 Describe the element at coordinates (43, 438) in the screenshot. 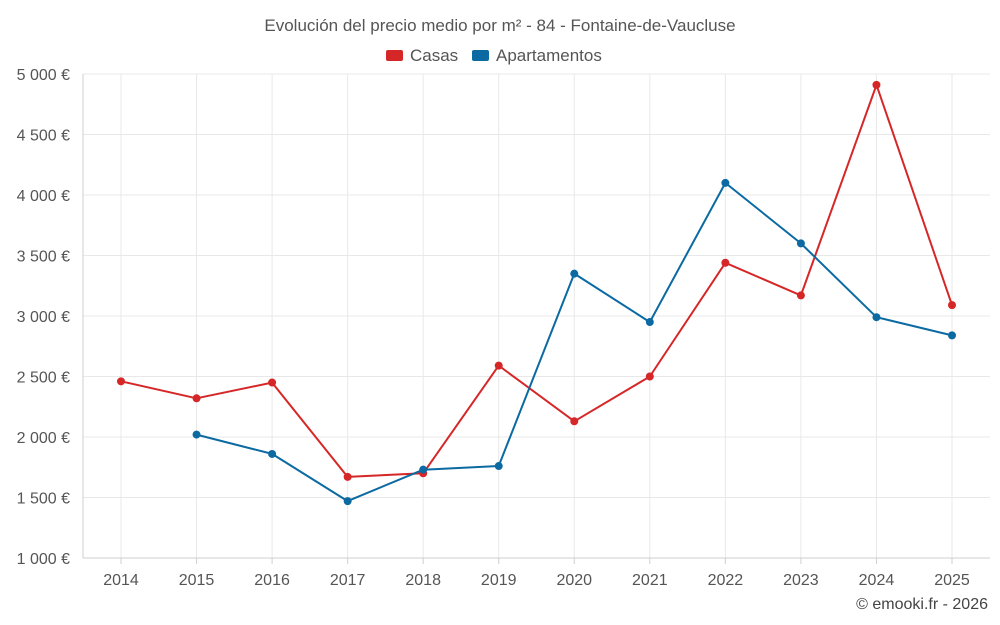

I see `y-tick-label: 2 000 €` at that location.